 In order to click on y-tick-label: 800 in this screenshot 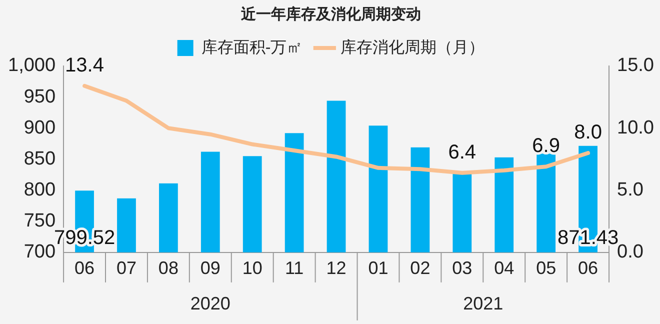, I will do `click(40, 190)`.